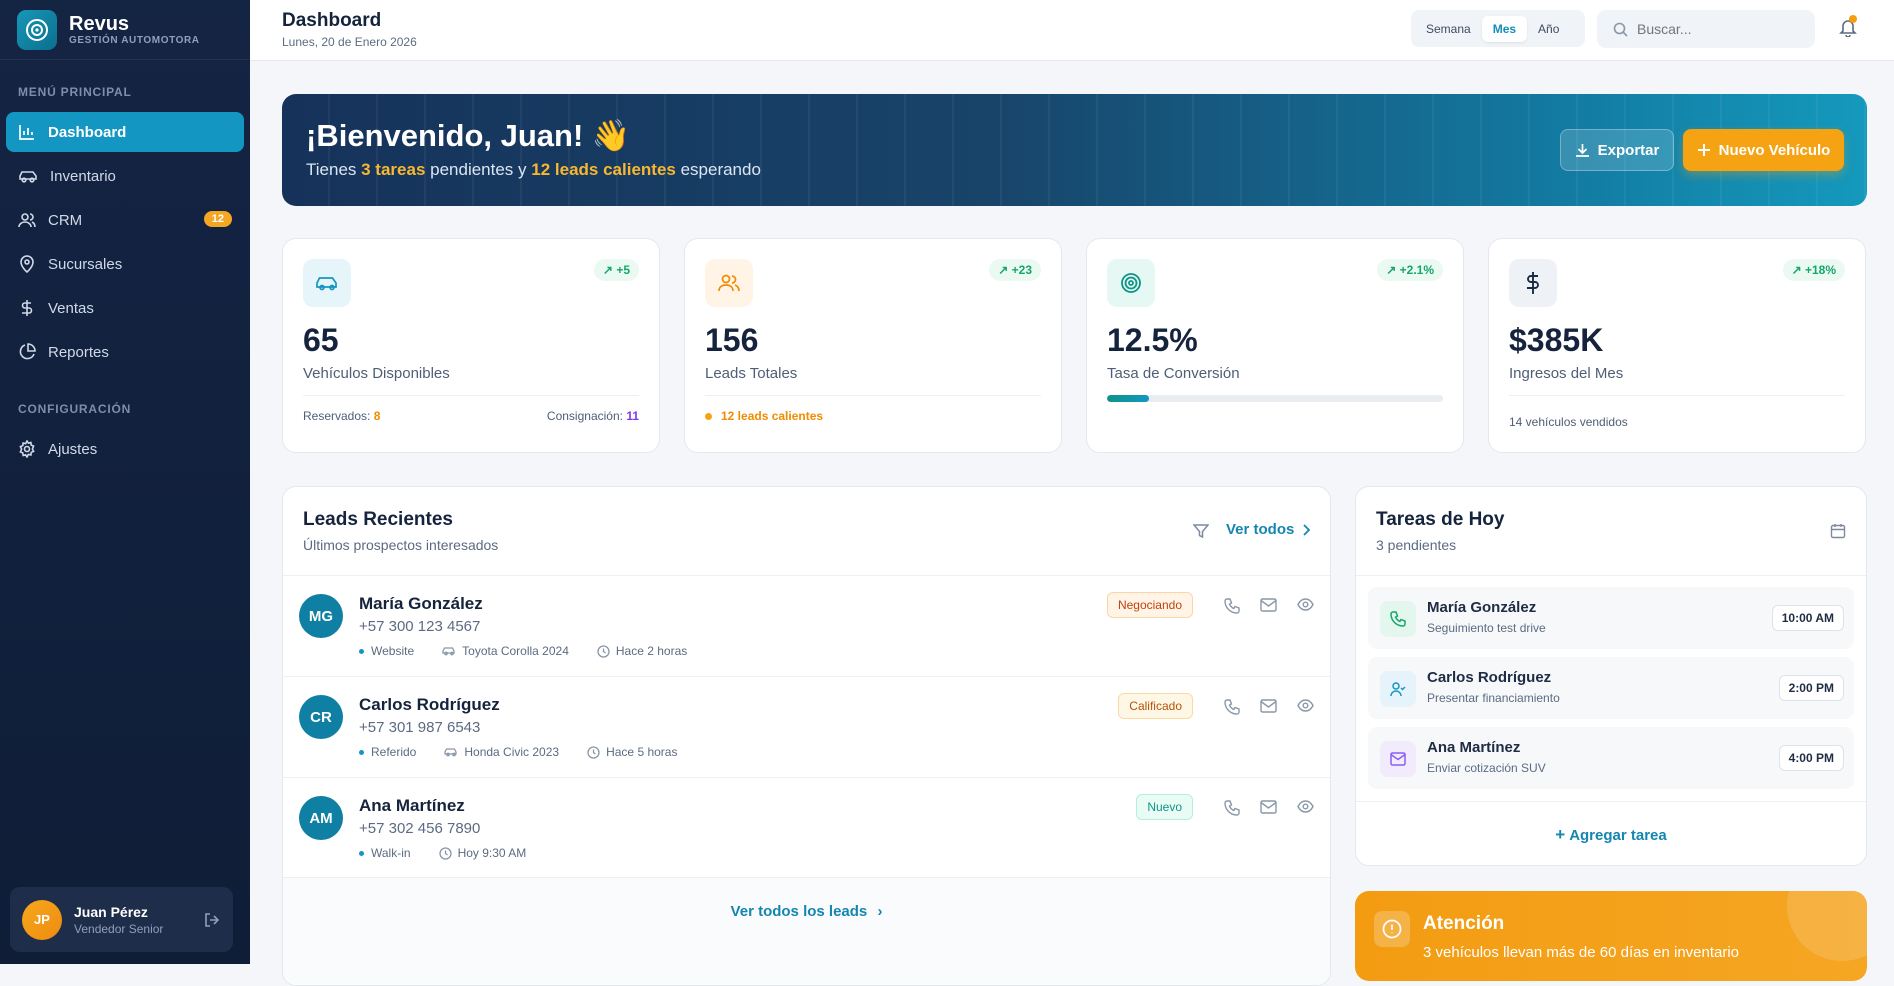 The height and width of the screenshot is (986, 1894). What do you see at coordinates (125, 220) in the screenshot?
I see `sidebar-item-crm: CRM 12` at bounding box center [125, 220].